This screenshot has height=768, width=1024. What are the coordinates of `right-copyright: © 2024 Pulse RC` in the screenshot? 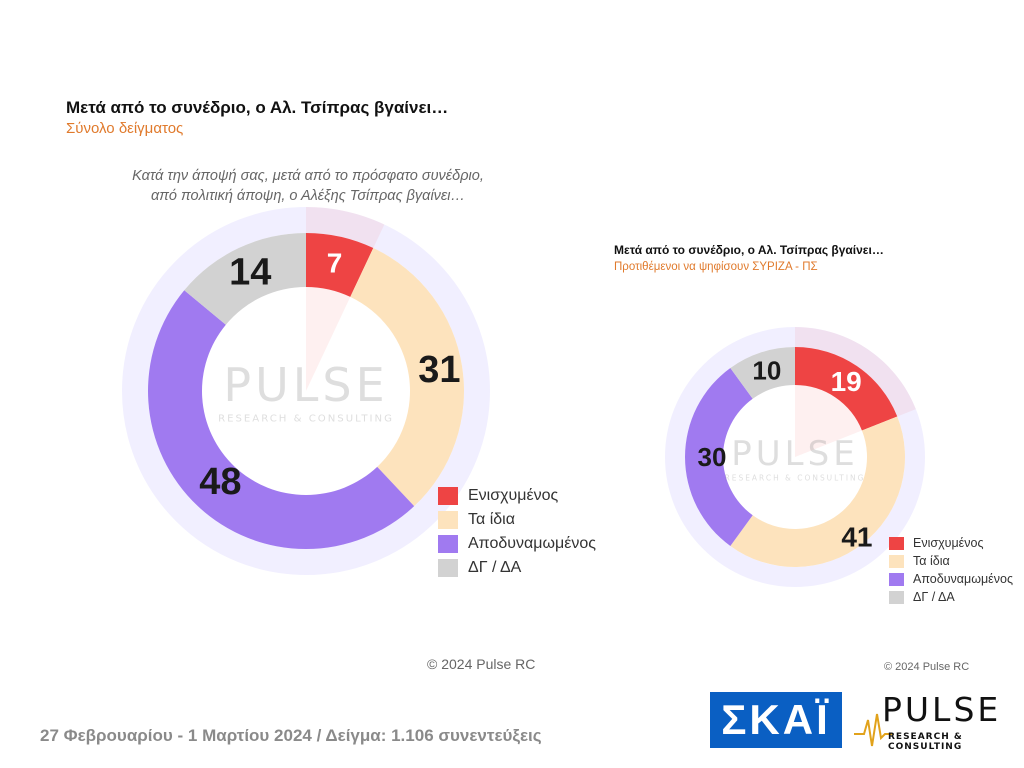 It's located at (927, 667).